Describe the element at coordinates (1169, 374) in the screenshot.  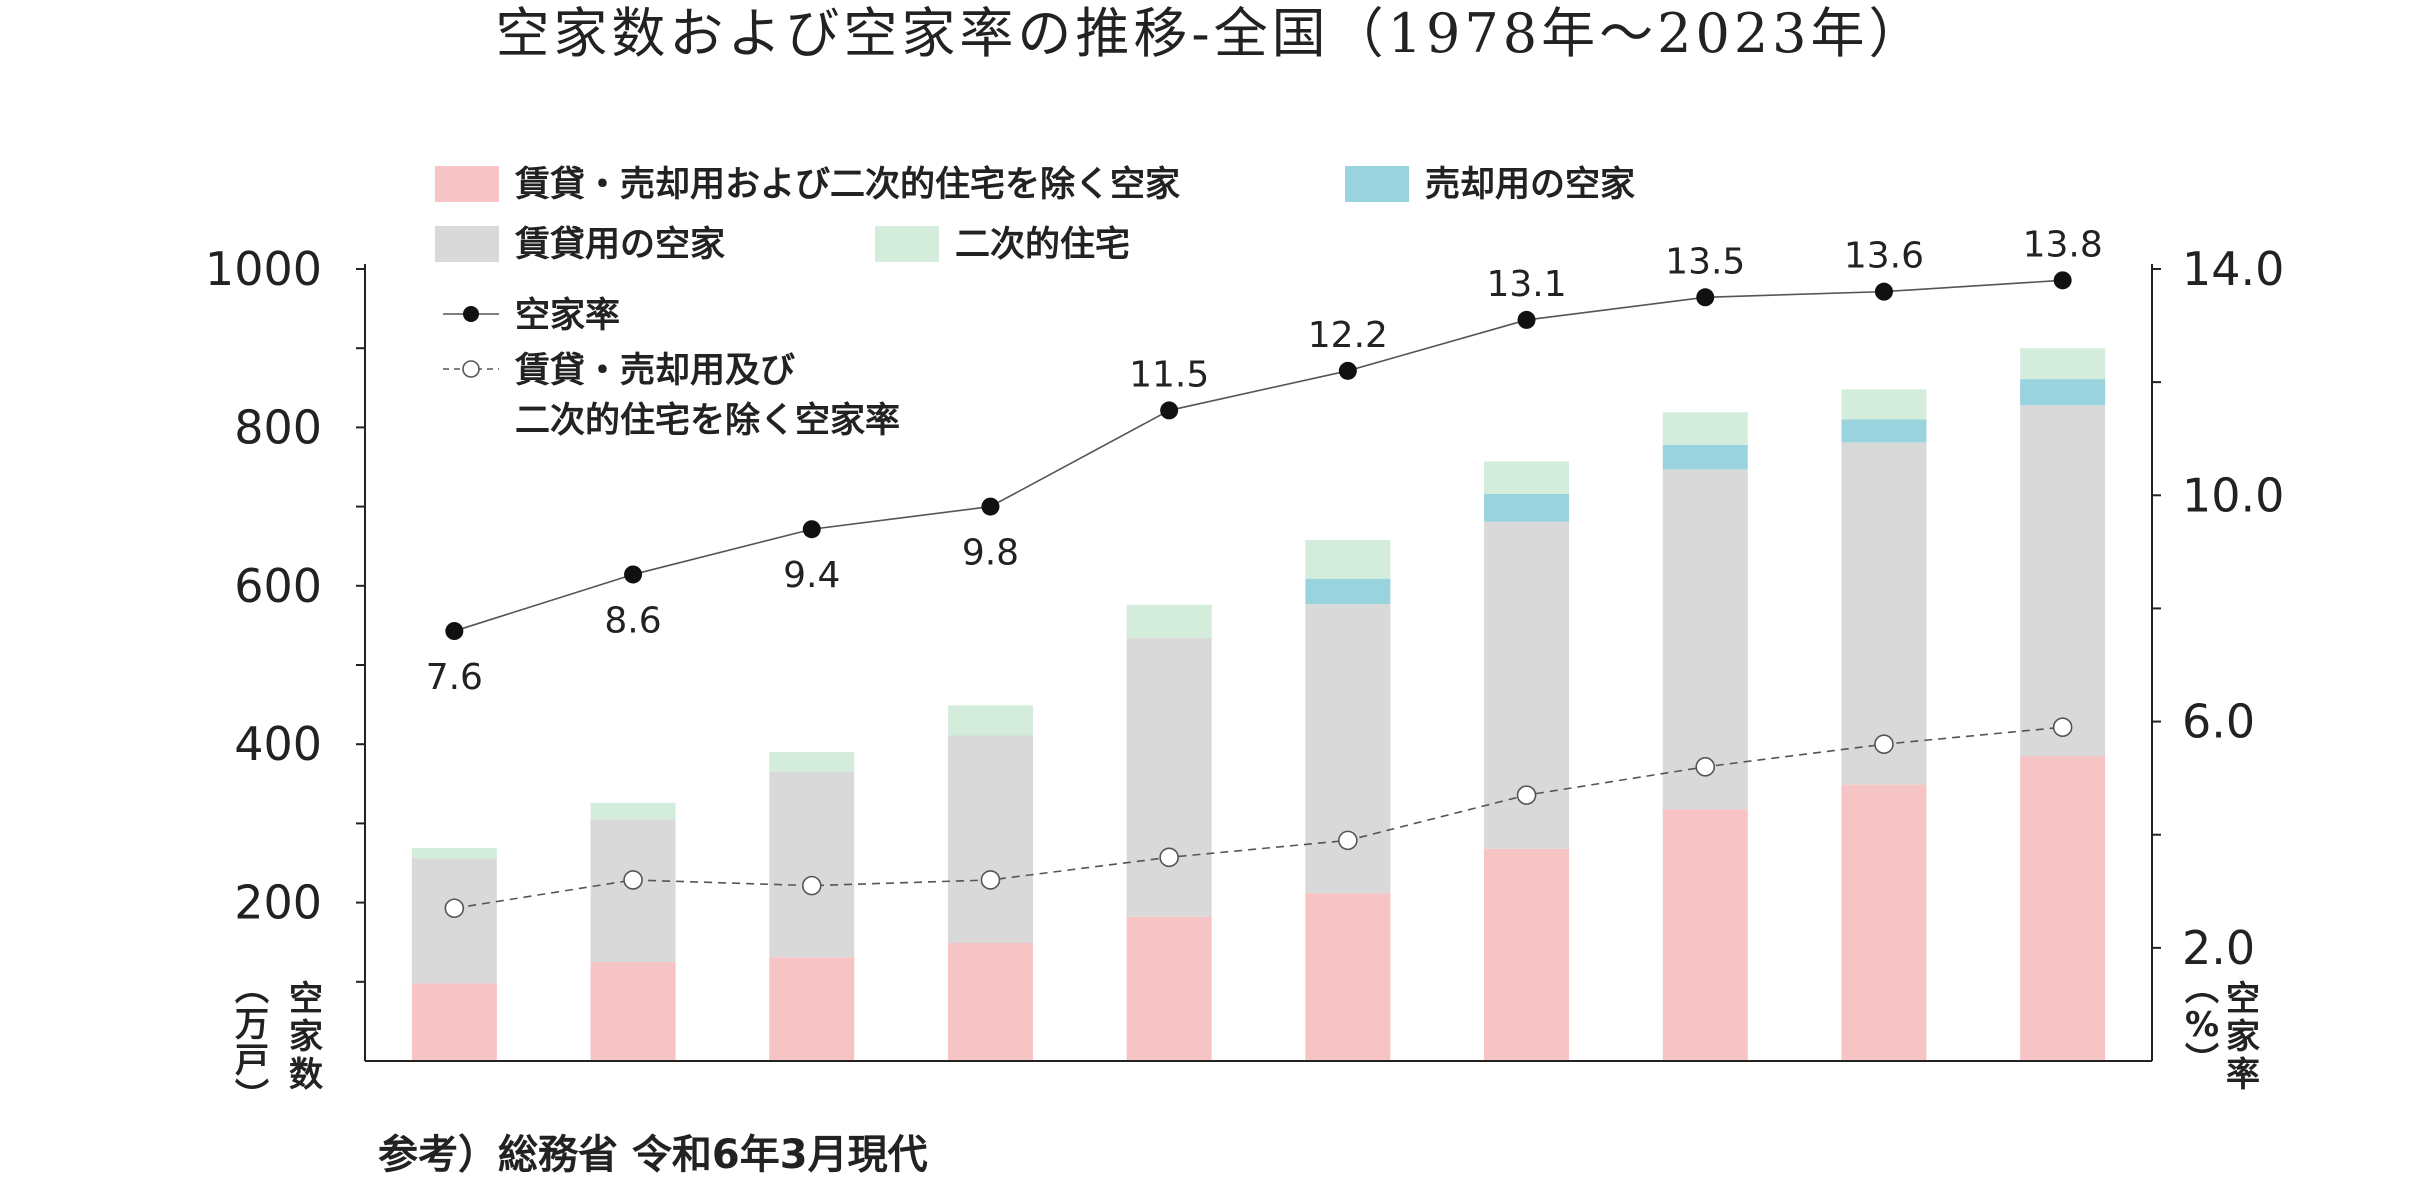
I see `vacancy-rate-label: 11.5` at that location.